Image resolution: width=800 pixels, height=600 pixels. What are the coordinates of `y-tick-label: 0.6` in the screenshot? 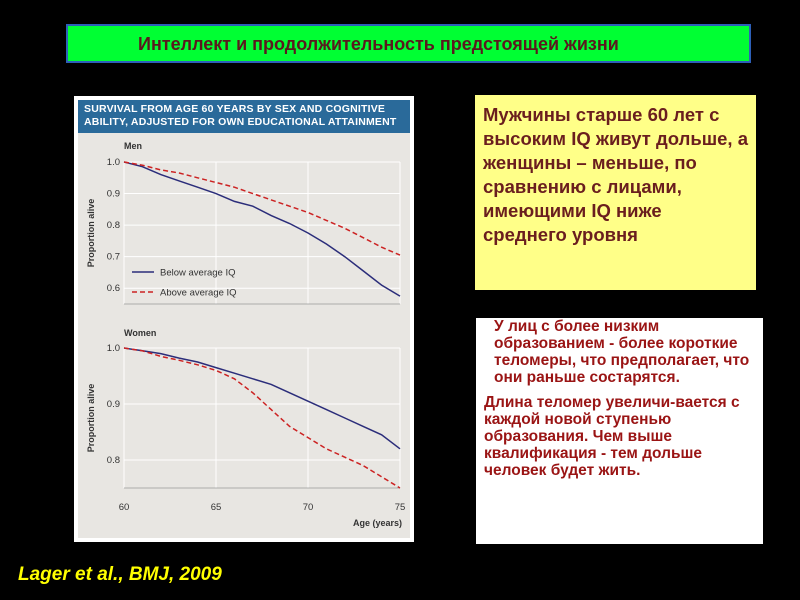 It's located at (113, 288).